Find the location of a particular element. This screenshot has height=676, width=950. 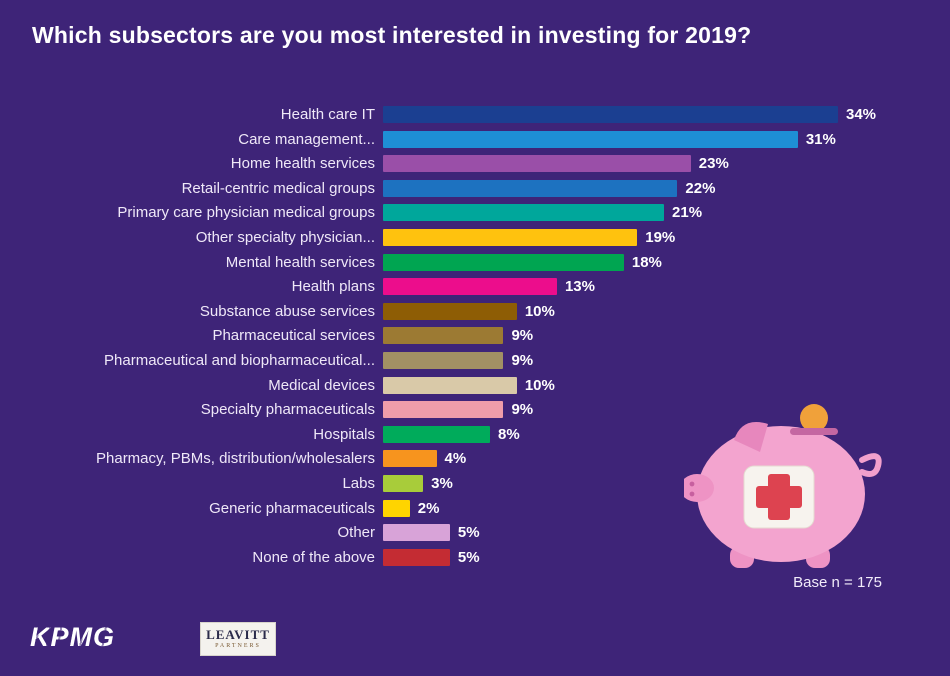

coin-icon is located at coordinates (814, 418).